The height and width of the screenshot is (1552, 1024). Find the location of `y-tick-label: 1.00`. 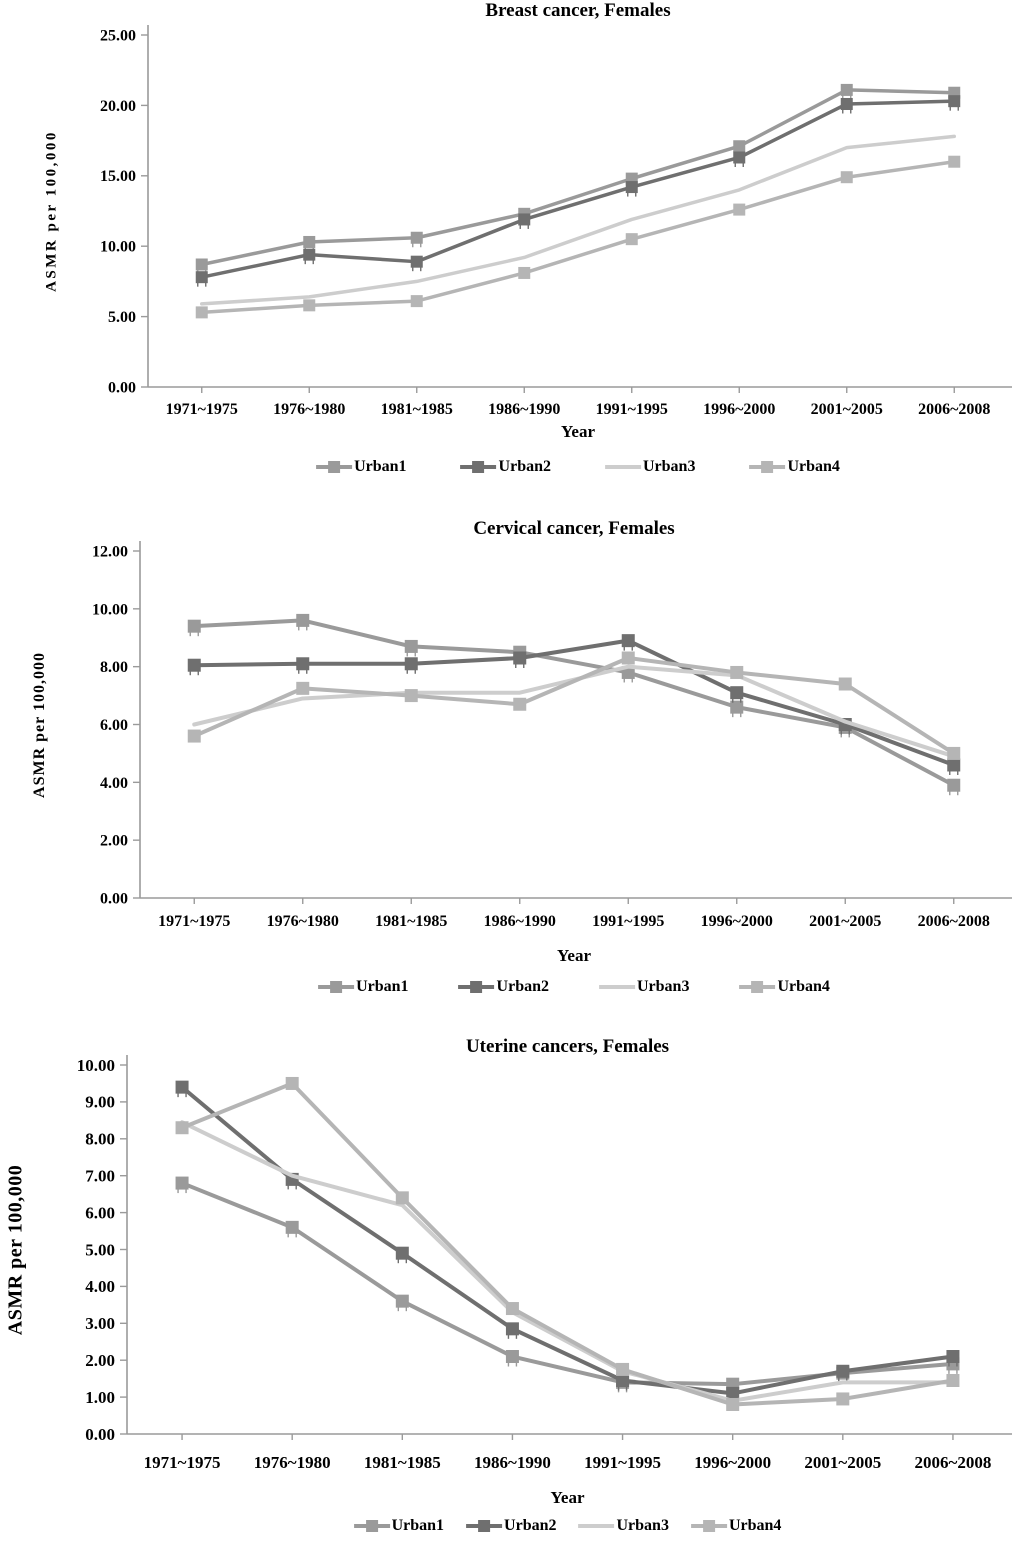

y-tick-label: 1.00 is located at coordinates (100, 1397).